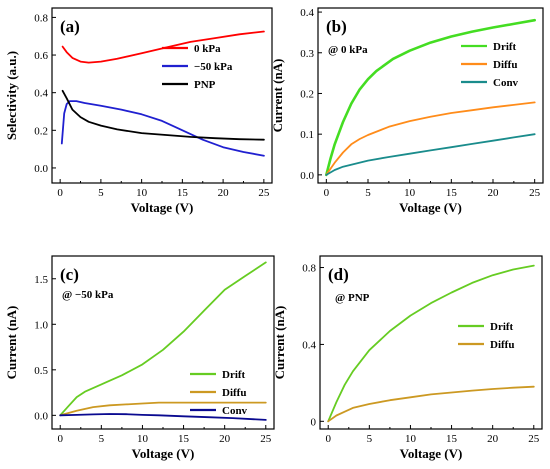 The image size is (550, 469). Describe the element at coordinates (307, 135) in the screenshot. I see `y-tick-label-b-1: 0.1` at that location.